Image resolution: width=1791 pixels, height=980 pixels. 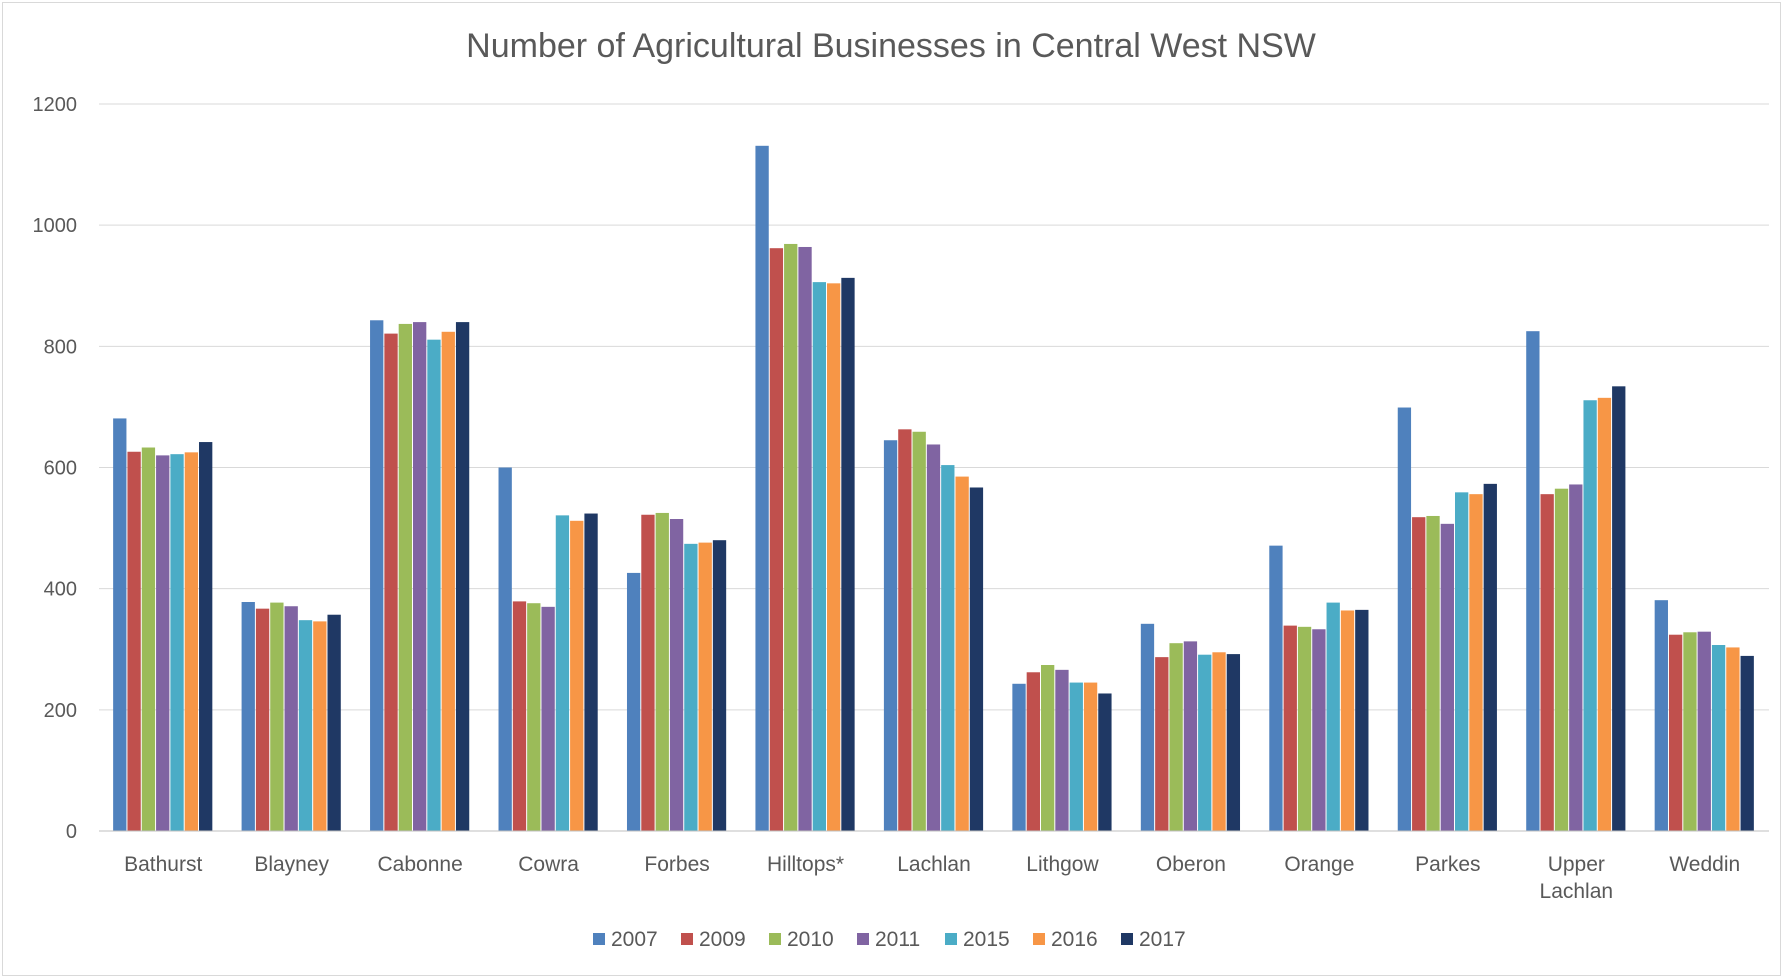 What do you see at coordinates (1062, 750) in the screenshot?
I see `bar-2011-lithgow` at bounding box center [1062, 750].